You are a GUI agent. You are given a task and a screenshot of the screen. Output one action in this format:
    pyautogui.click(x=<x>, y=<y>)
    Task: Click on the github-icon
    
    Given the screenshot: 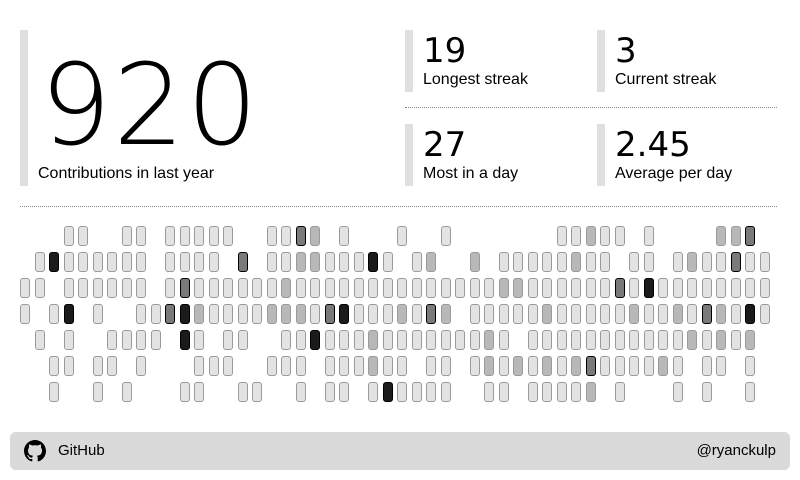 What is the action you would take?
    pyautogui.click(x=35, y=451)
    